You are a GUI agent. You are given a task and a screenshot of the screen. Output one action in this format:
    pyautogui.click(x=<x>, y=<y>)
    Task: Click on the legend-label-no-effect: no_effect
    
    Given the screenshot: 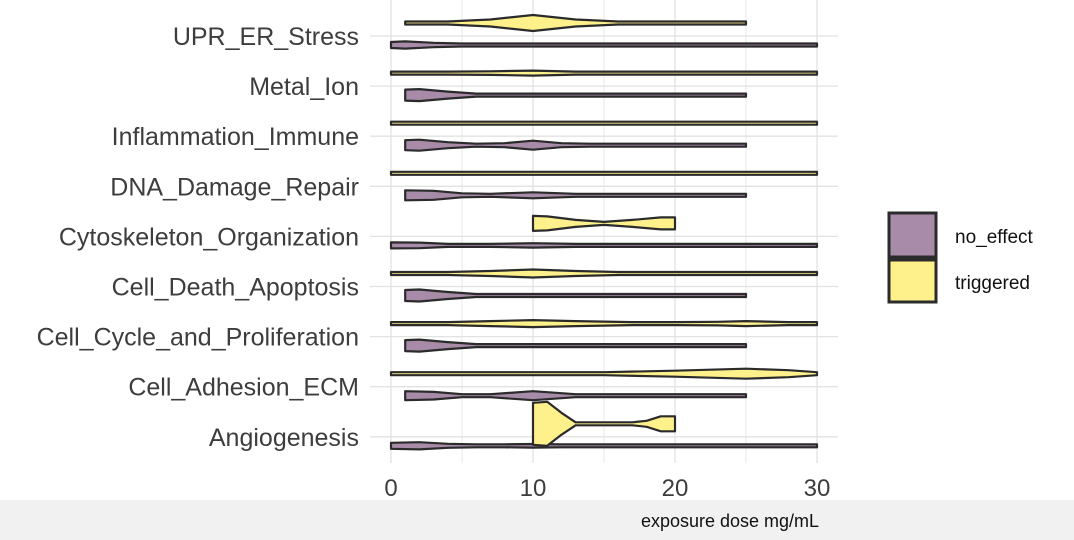 What is the action you would take?
    pyautogui.click(x=994, y=237)
    